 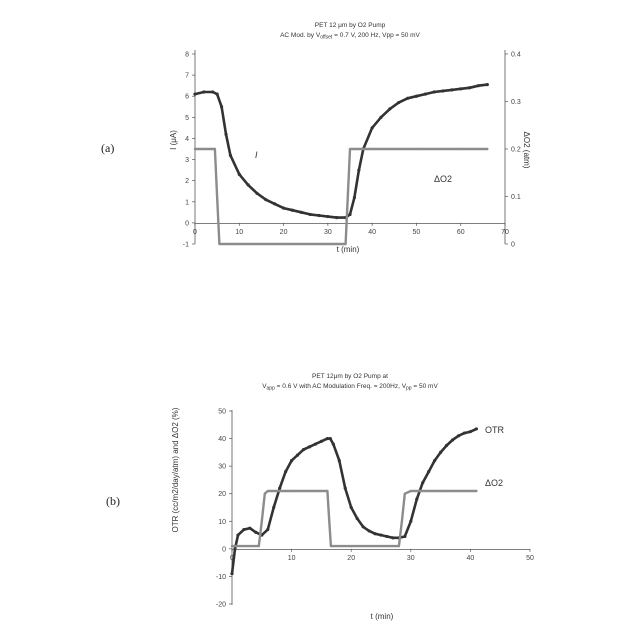 I want to click on chart-b-series, so click(x=354, y=501).